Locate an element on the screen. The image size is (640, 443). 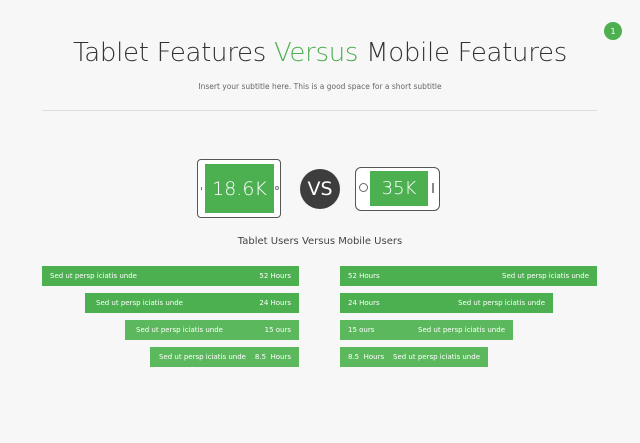
right-bar: 52 Hours Sed ut persp iciatis unde is located at coordinates (468, 276).